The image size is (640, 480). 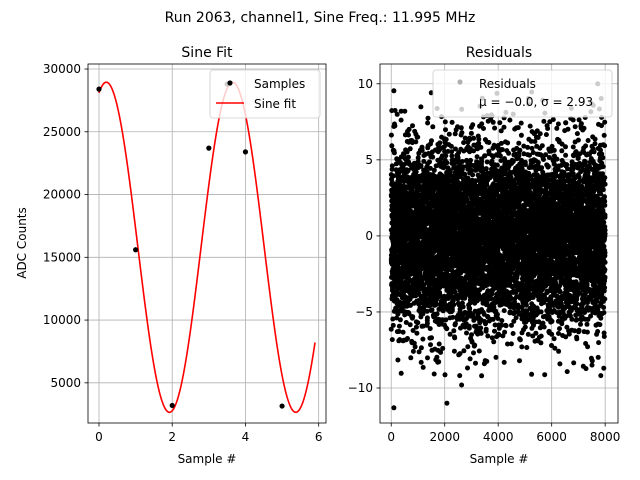 I want to click on legend-samples-label: Samples, so click(x=279, y=84).